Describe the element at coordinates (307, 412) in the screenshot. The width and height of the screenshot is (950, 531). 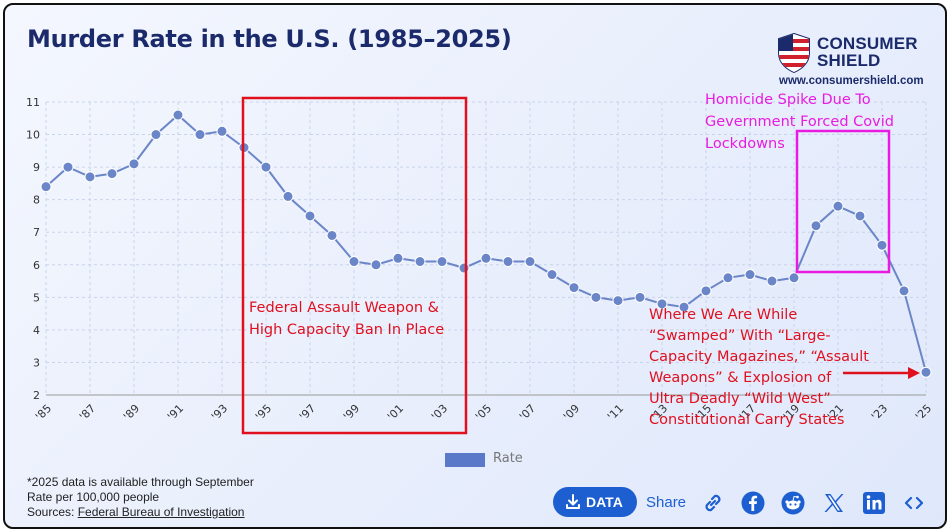
I see `x-tick-label: '97` at that location.